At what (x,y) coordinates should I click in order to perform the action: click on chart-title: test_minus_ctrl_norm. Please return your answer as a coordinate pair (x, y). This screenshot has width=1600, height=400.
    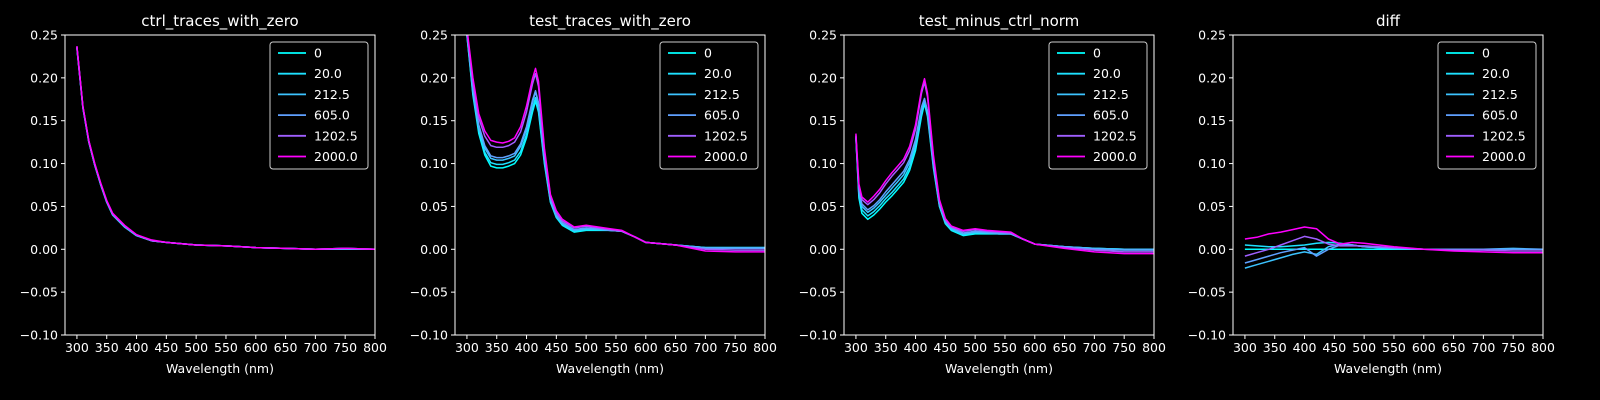
    Looking at the image, I should click on (999, 21).